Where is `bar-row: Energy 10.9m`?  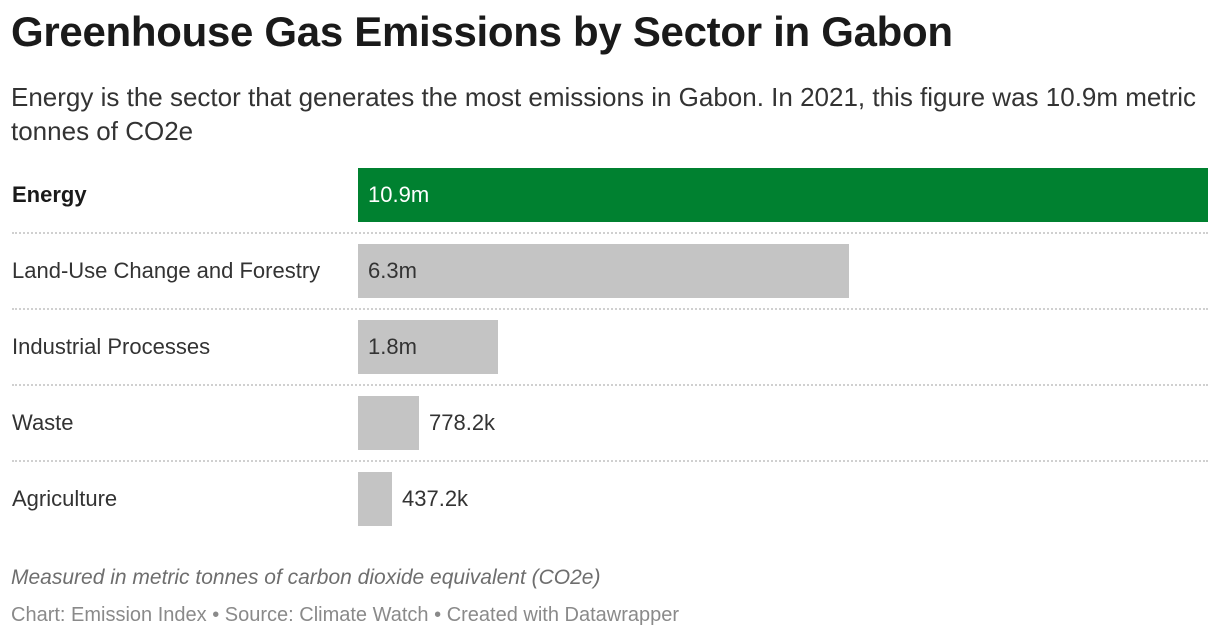 bar-row: Energy 10.9m is located at coordinates (610, 206).